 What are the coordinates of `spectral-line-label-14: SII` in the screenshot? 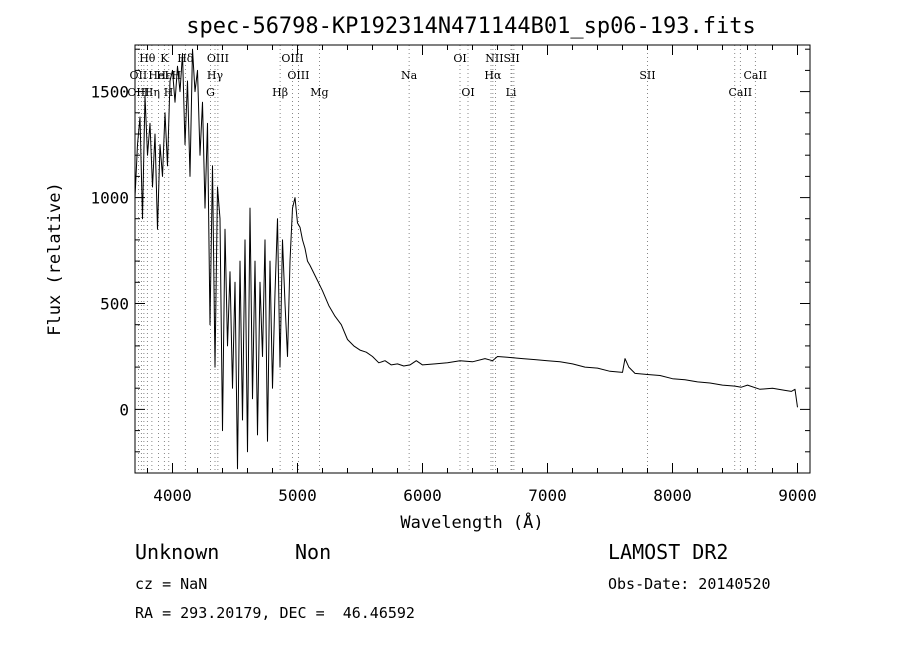 It's located at (647, 75).